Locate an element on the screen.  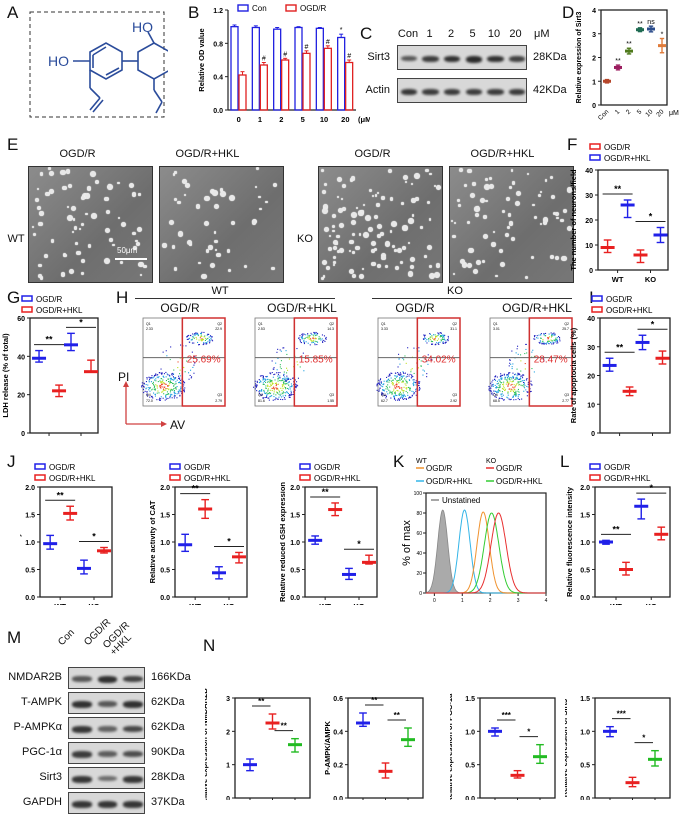
panel-label-g: G is located at coordinates (14, 297).